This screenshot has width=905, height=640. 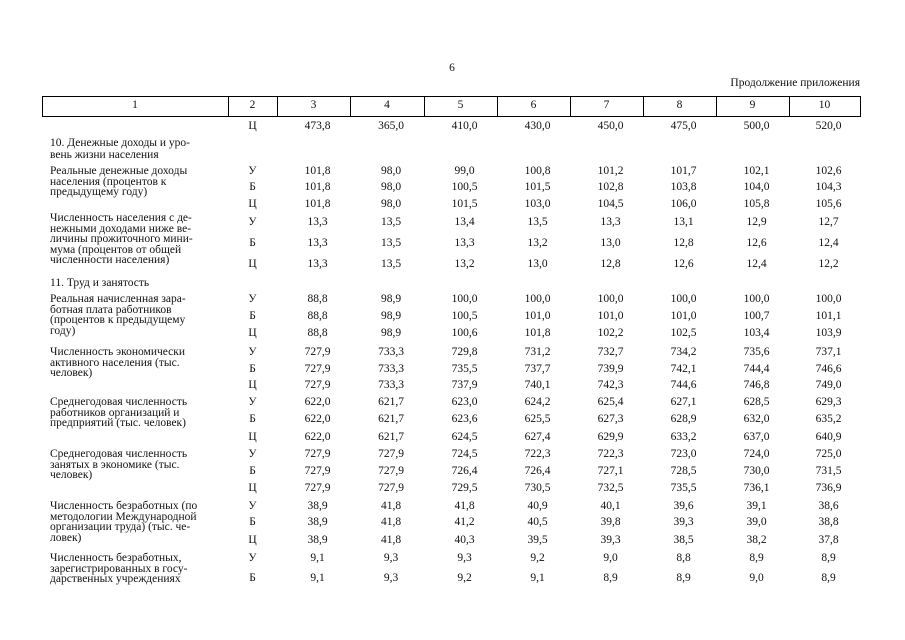 What do you see at coordinates (464, 352) in the screenshot?
I see `cell-value: 729,8` at bounding box center [464, 352].